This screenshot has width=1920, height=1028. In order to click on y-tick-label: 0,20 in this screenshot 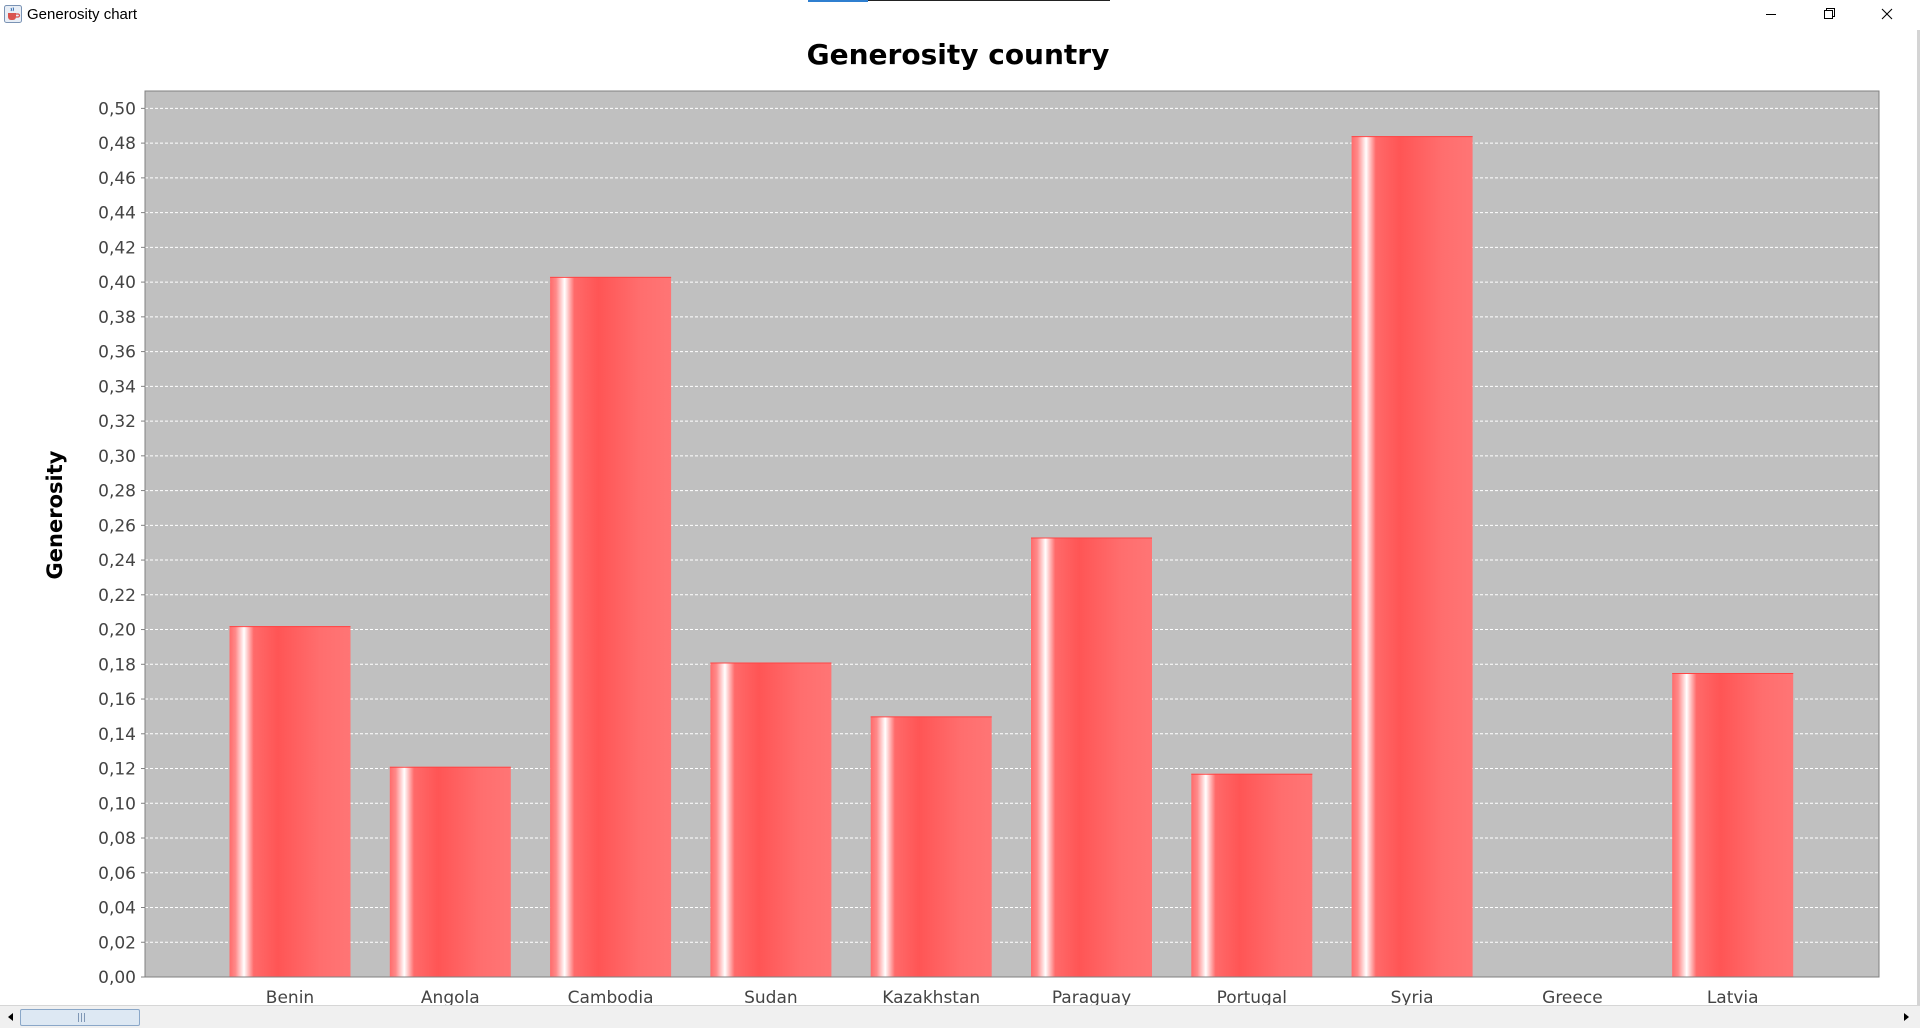, I will do `click(117, 631)`.